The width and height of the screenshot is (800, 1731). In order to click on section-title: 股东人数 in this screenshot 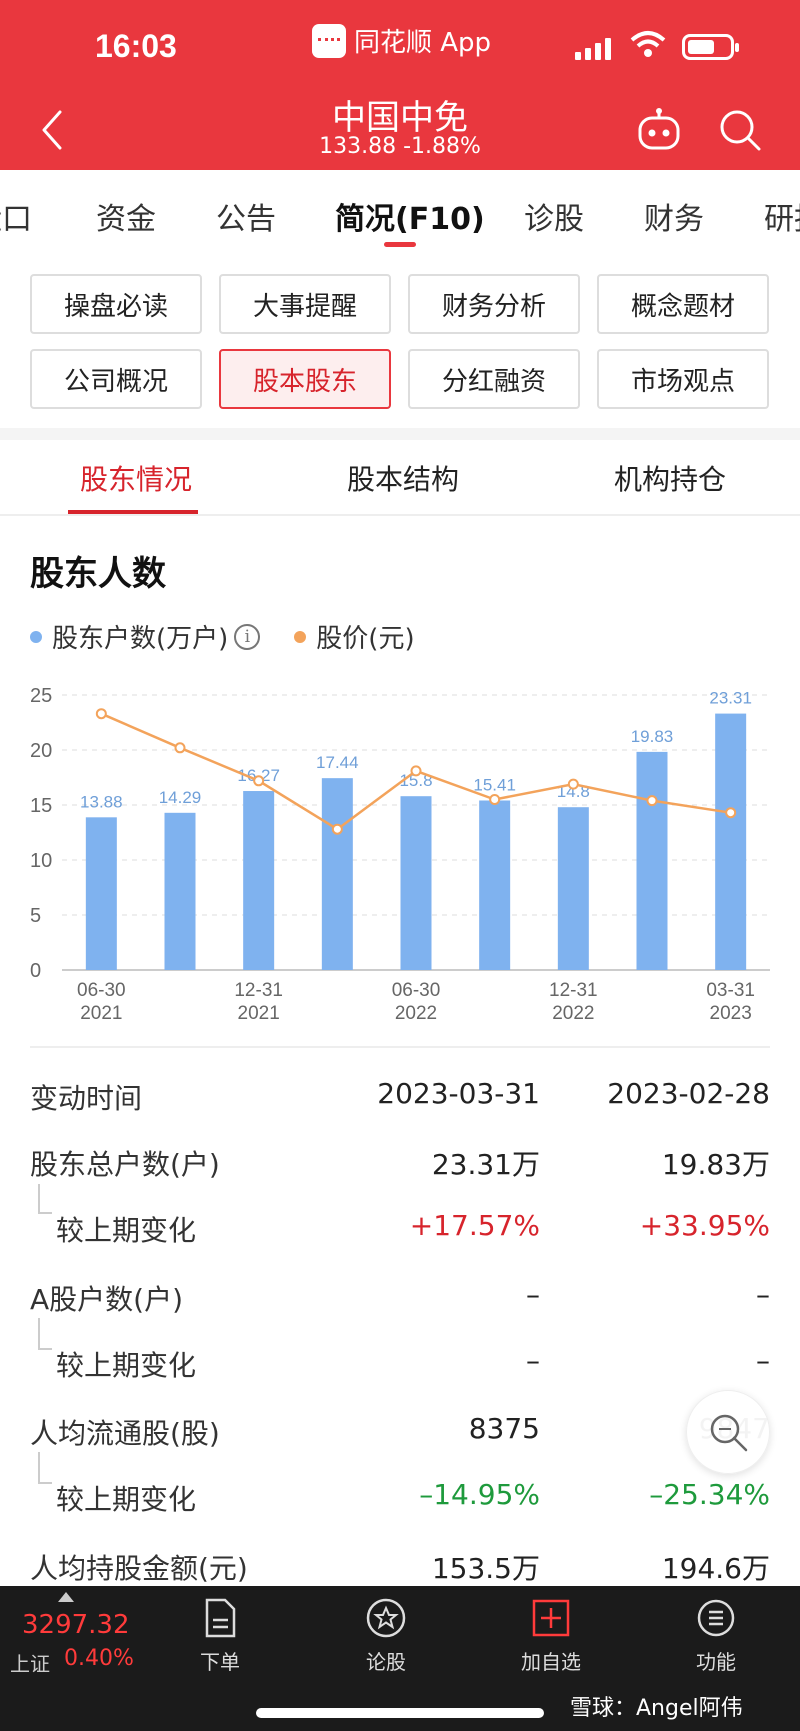, I will do `click(98, 574)`.